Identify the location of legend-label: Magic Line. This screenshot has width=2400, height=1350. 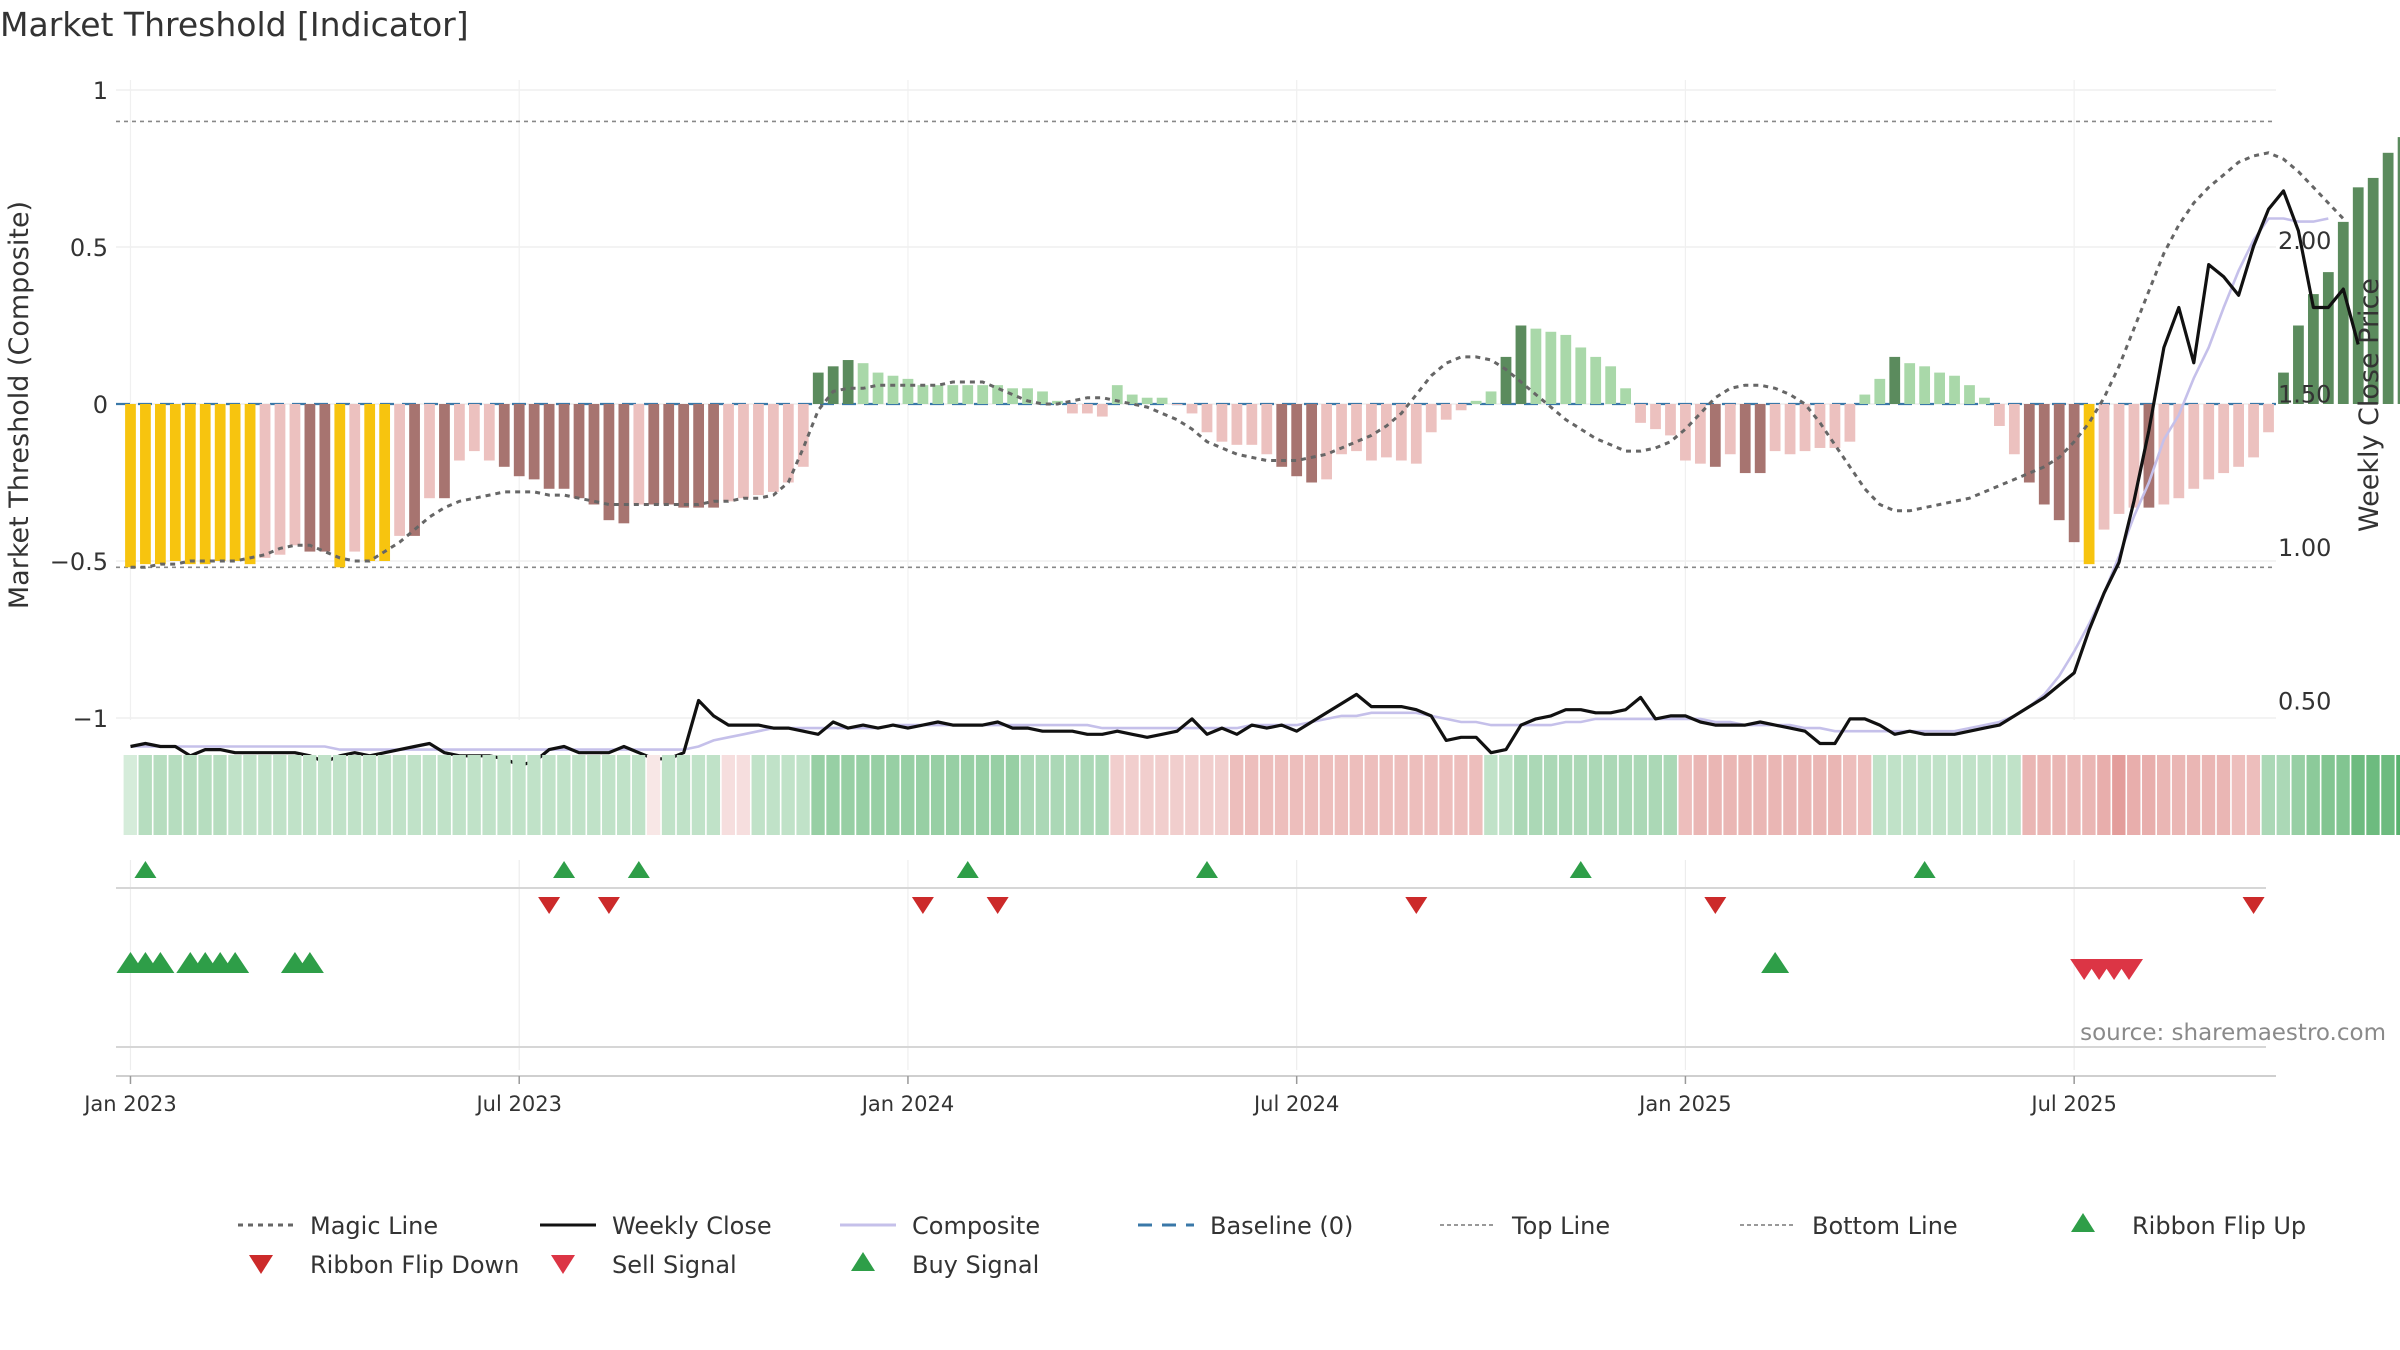
(374, 1226).